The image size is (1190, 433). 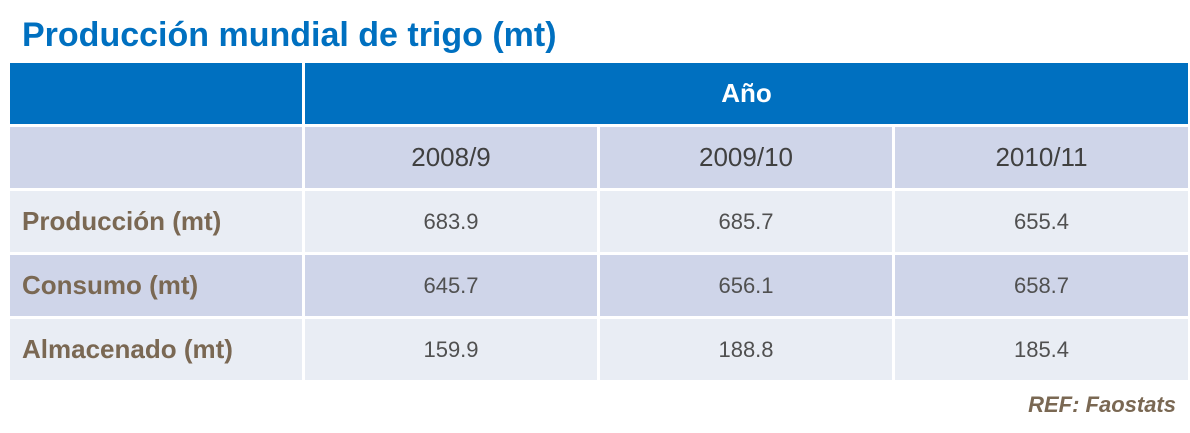 What do you see at coordinates (156, 93) in the screenshot?
I see `header-corner` at bounding box center [156, 93].